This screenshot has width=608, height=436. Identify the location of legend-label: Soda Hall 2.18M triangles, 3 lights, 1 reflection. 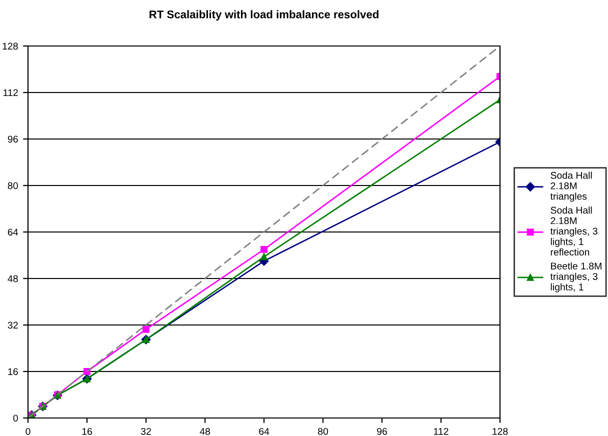
(574, 231).